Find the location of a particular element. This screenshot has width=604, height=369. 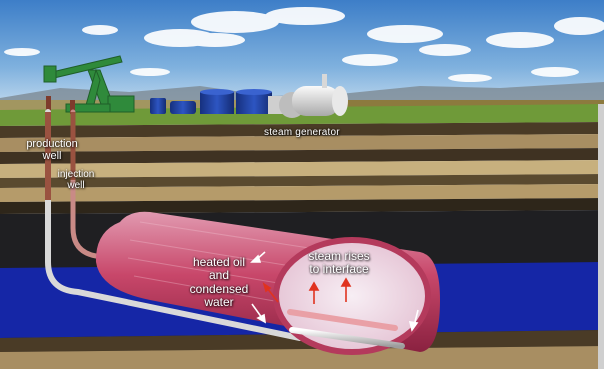

steam-generator is located at coordinates (308, 96).